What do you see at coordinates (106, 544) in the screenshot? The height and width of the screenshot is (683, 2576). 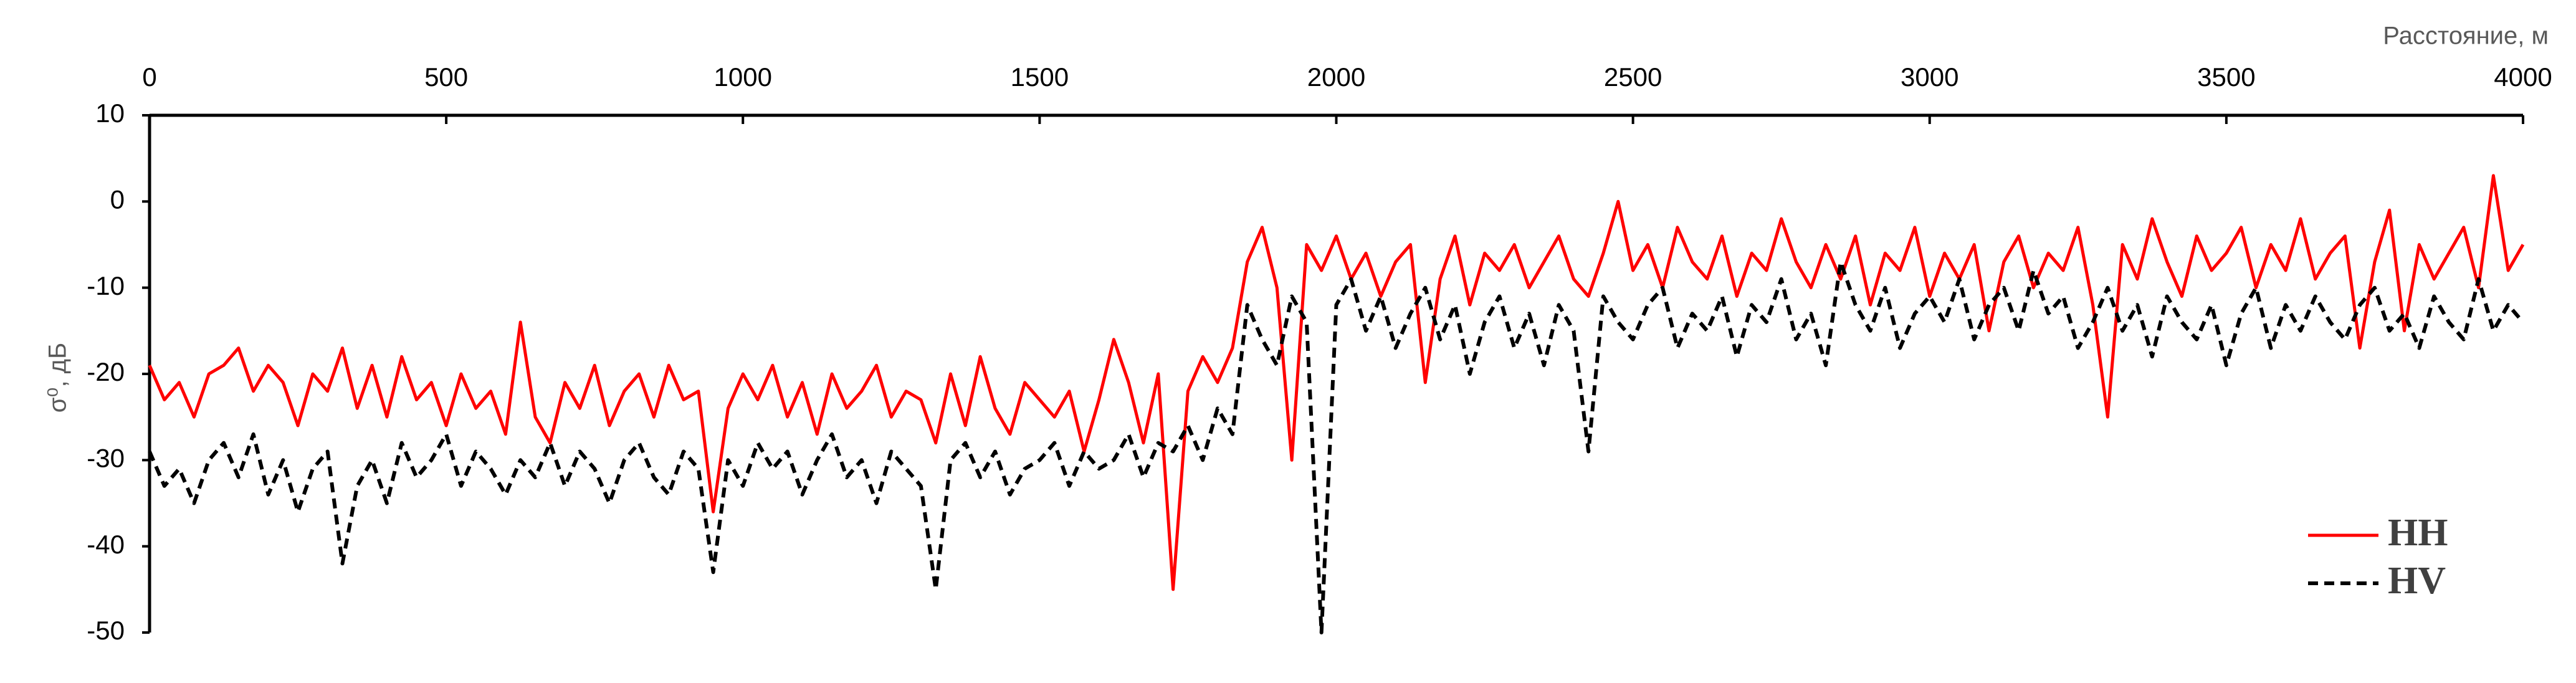 I see `y-tick-label: -40` at bounding box center [106, 544].